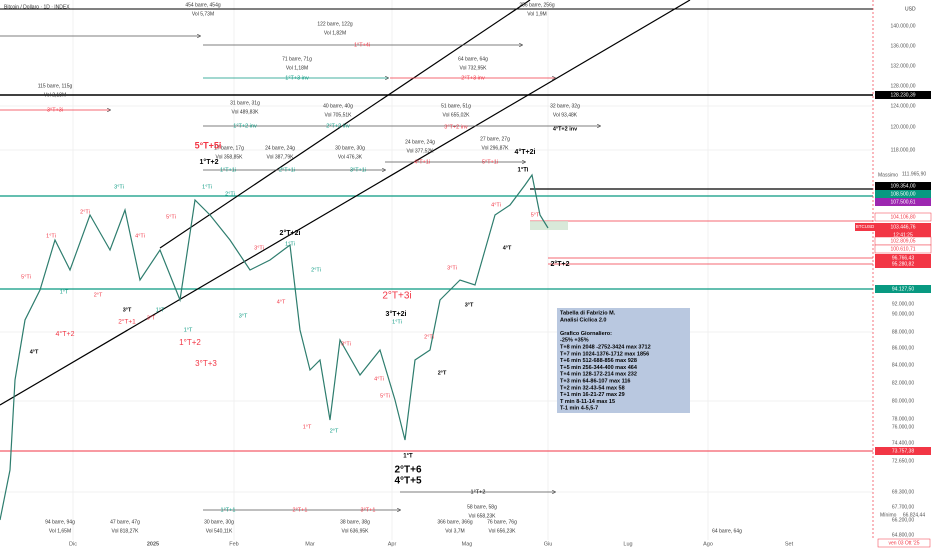 This screenshot has height=550, width=932. What do you see at coordinates (910, 9) in the screenshot?
I see `currency: USD` at bounding box center [910, 9].